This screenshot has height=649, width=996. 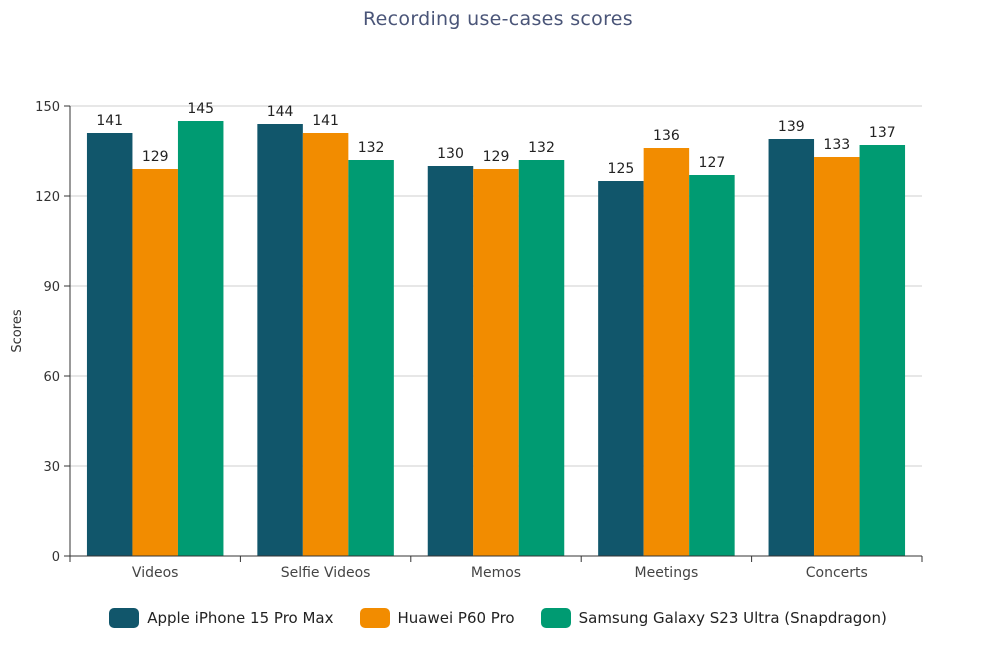 What do you see at coordinates (326, 573) in the screenshot?
I see `x-tick-label: Selfie Videos` at bounding box center [326, 573].